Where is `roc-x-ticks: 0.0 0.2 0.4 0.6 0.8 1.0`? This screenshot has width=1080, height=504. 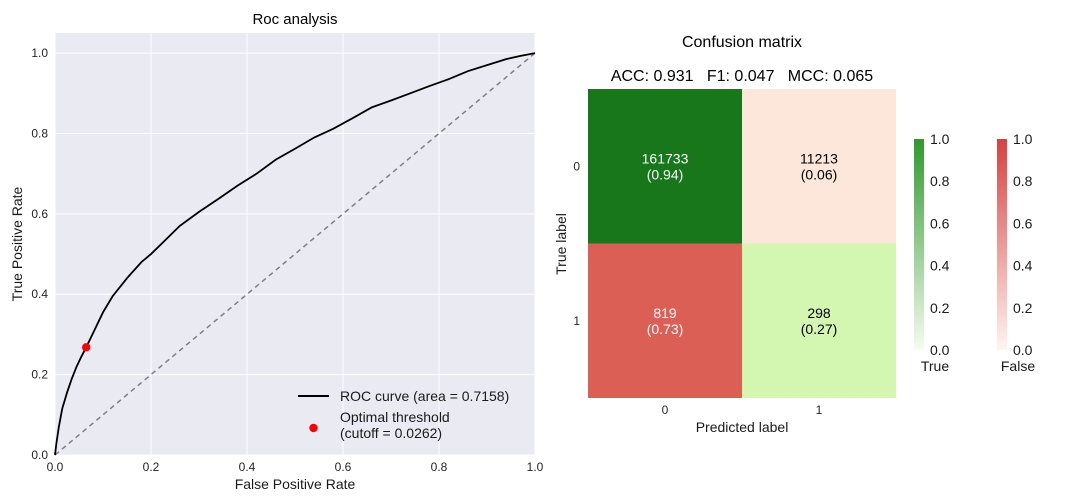
roc-x-ticks: 0.0 0.2 0.4 0.6 0.8 1.0 is located at coordinates (295, 467).